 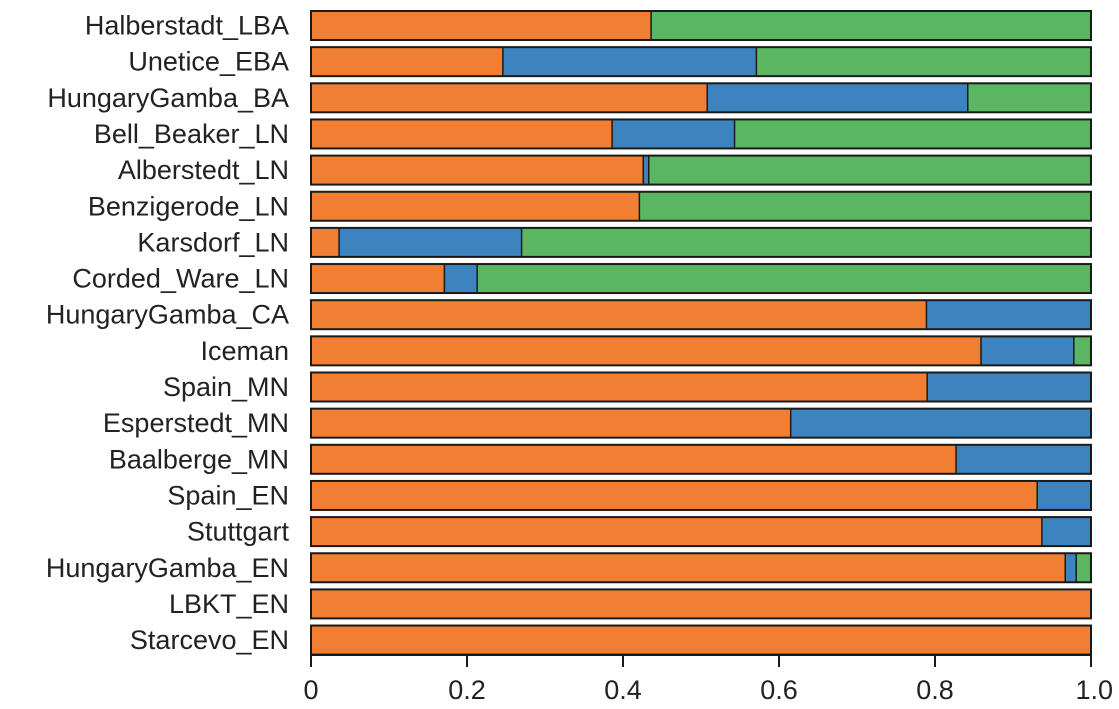 What do you see at coordinates (1029, 98) in the screenshot?
I see `bar-segment-3-hungarygamba-ba` at bounding box center [1029, 98].